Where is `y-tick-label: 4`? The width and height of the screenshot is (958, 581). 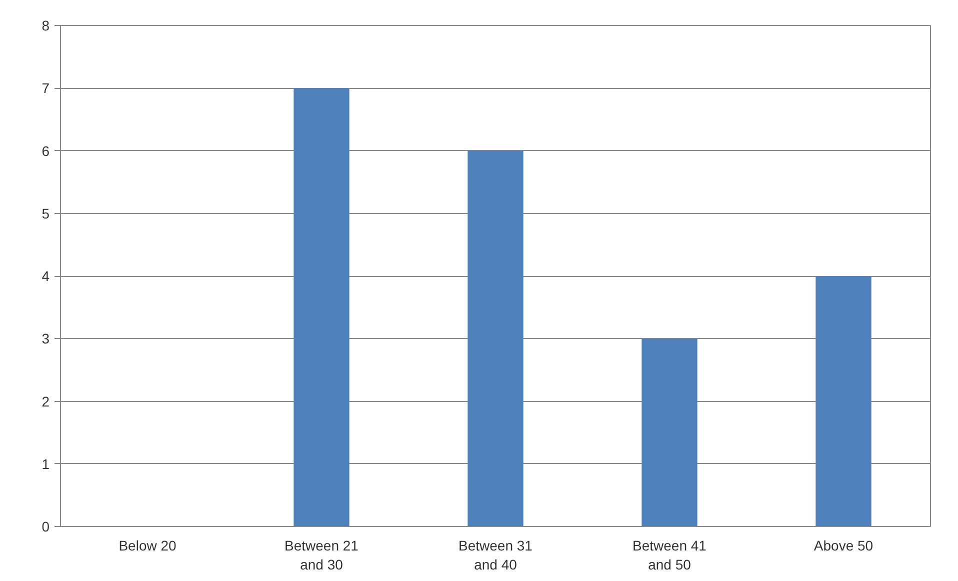 y-tick-label: 4 is located at coordinates (46, 276).